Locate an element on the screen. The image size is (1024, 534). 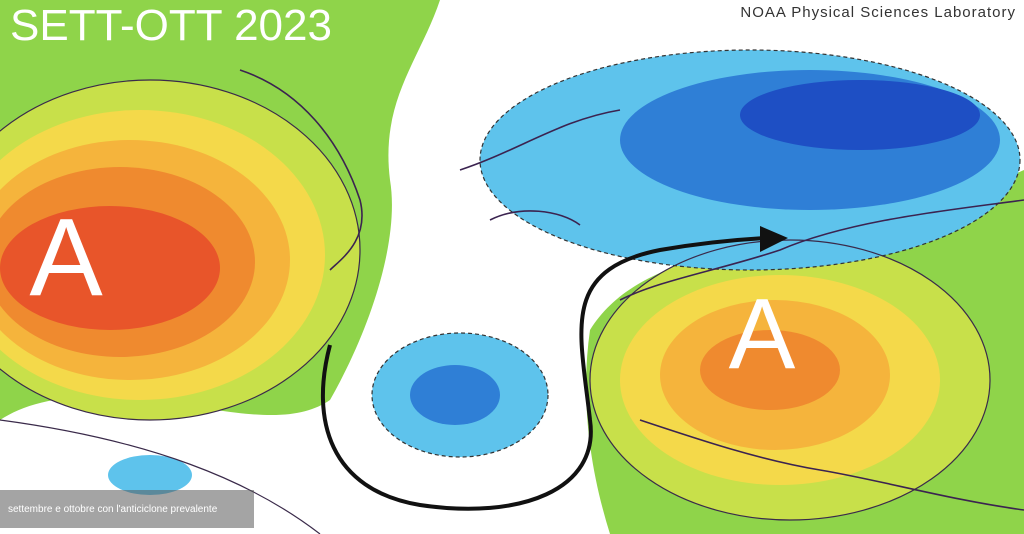
caption-background is located at coordinates (127, 509).